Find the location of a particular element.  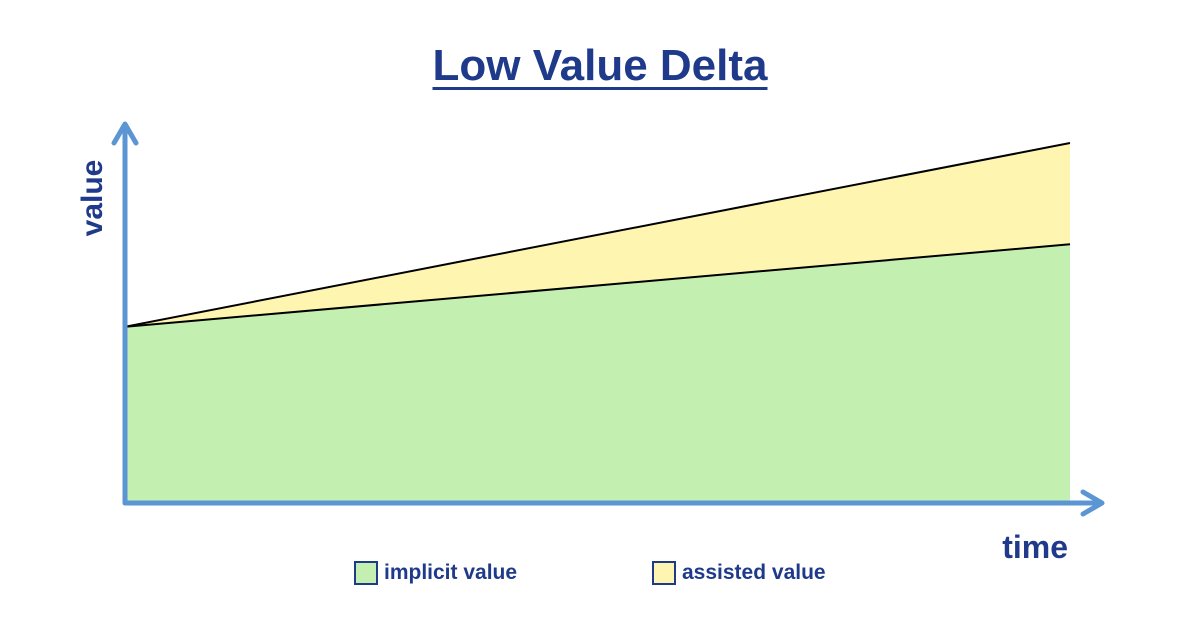

legend-label: assisted value is located at coordinates (754, 572).